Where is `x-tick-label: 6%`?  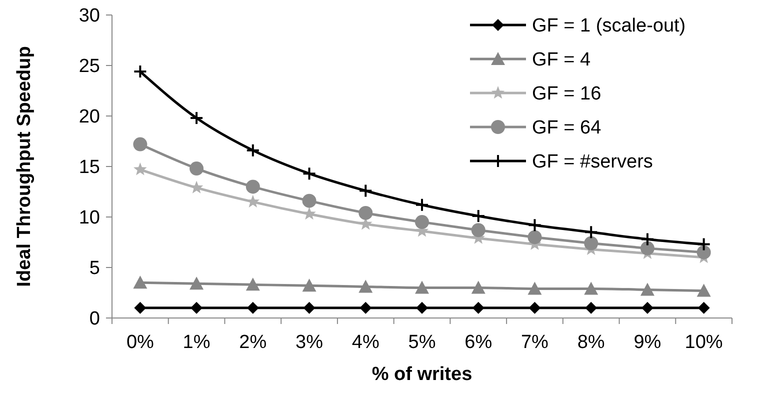
x-tick-label: 6% is located at coordinates (478, 342).